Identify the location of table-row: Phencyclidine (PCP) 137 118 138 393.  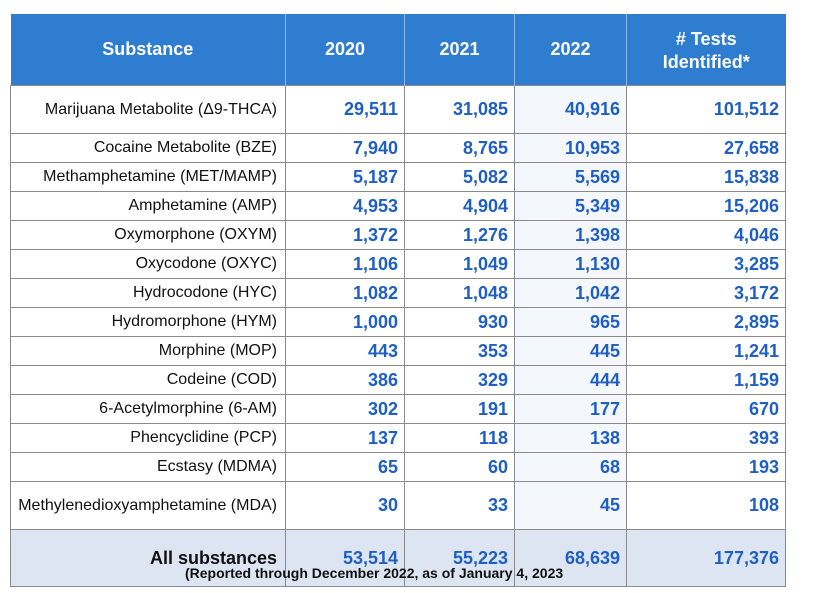
(398, 438).